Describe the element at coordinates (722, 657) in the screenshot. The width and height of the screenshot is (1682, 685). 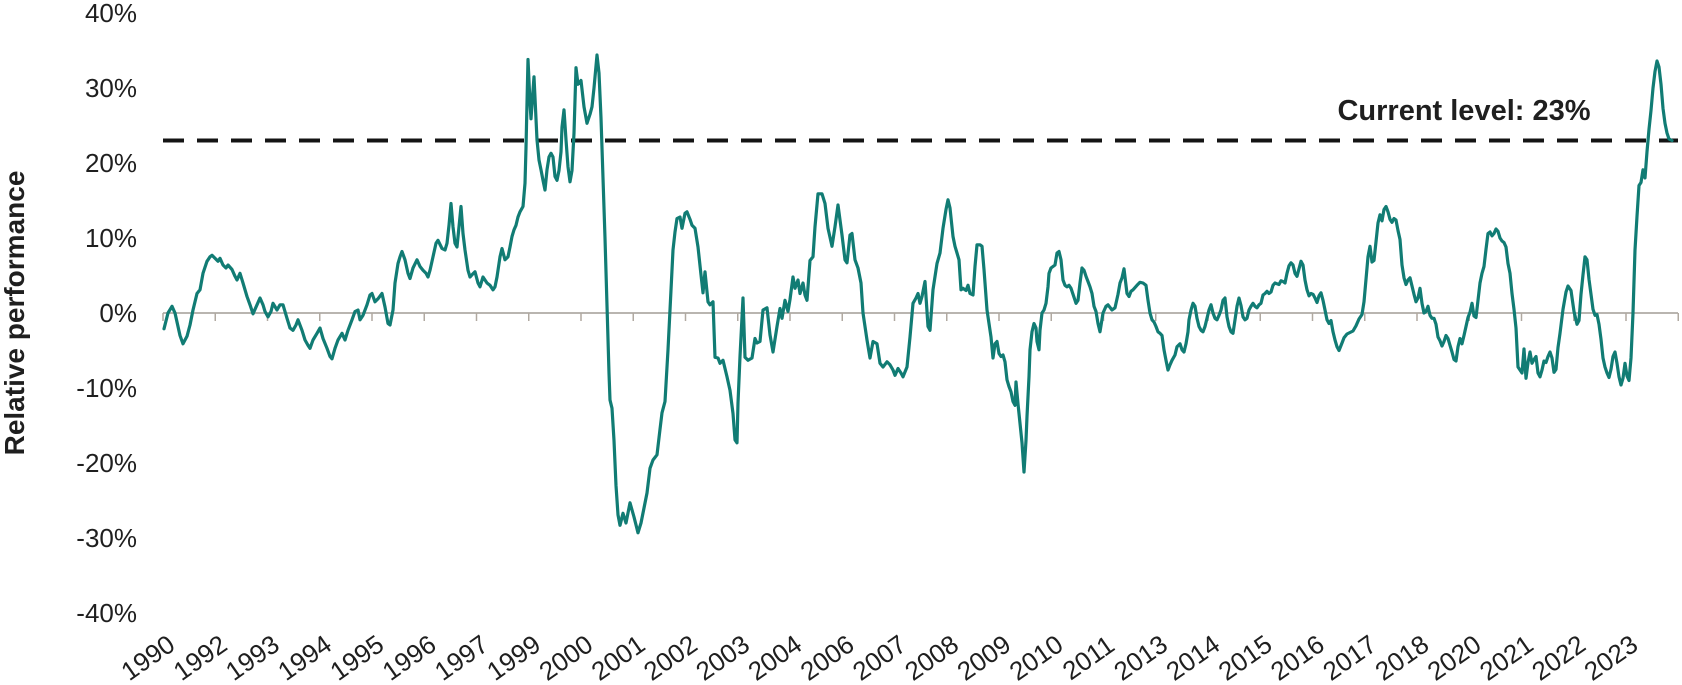
I see `x-tick-label: 2003` at that location.